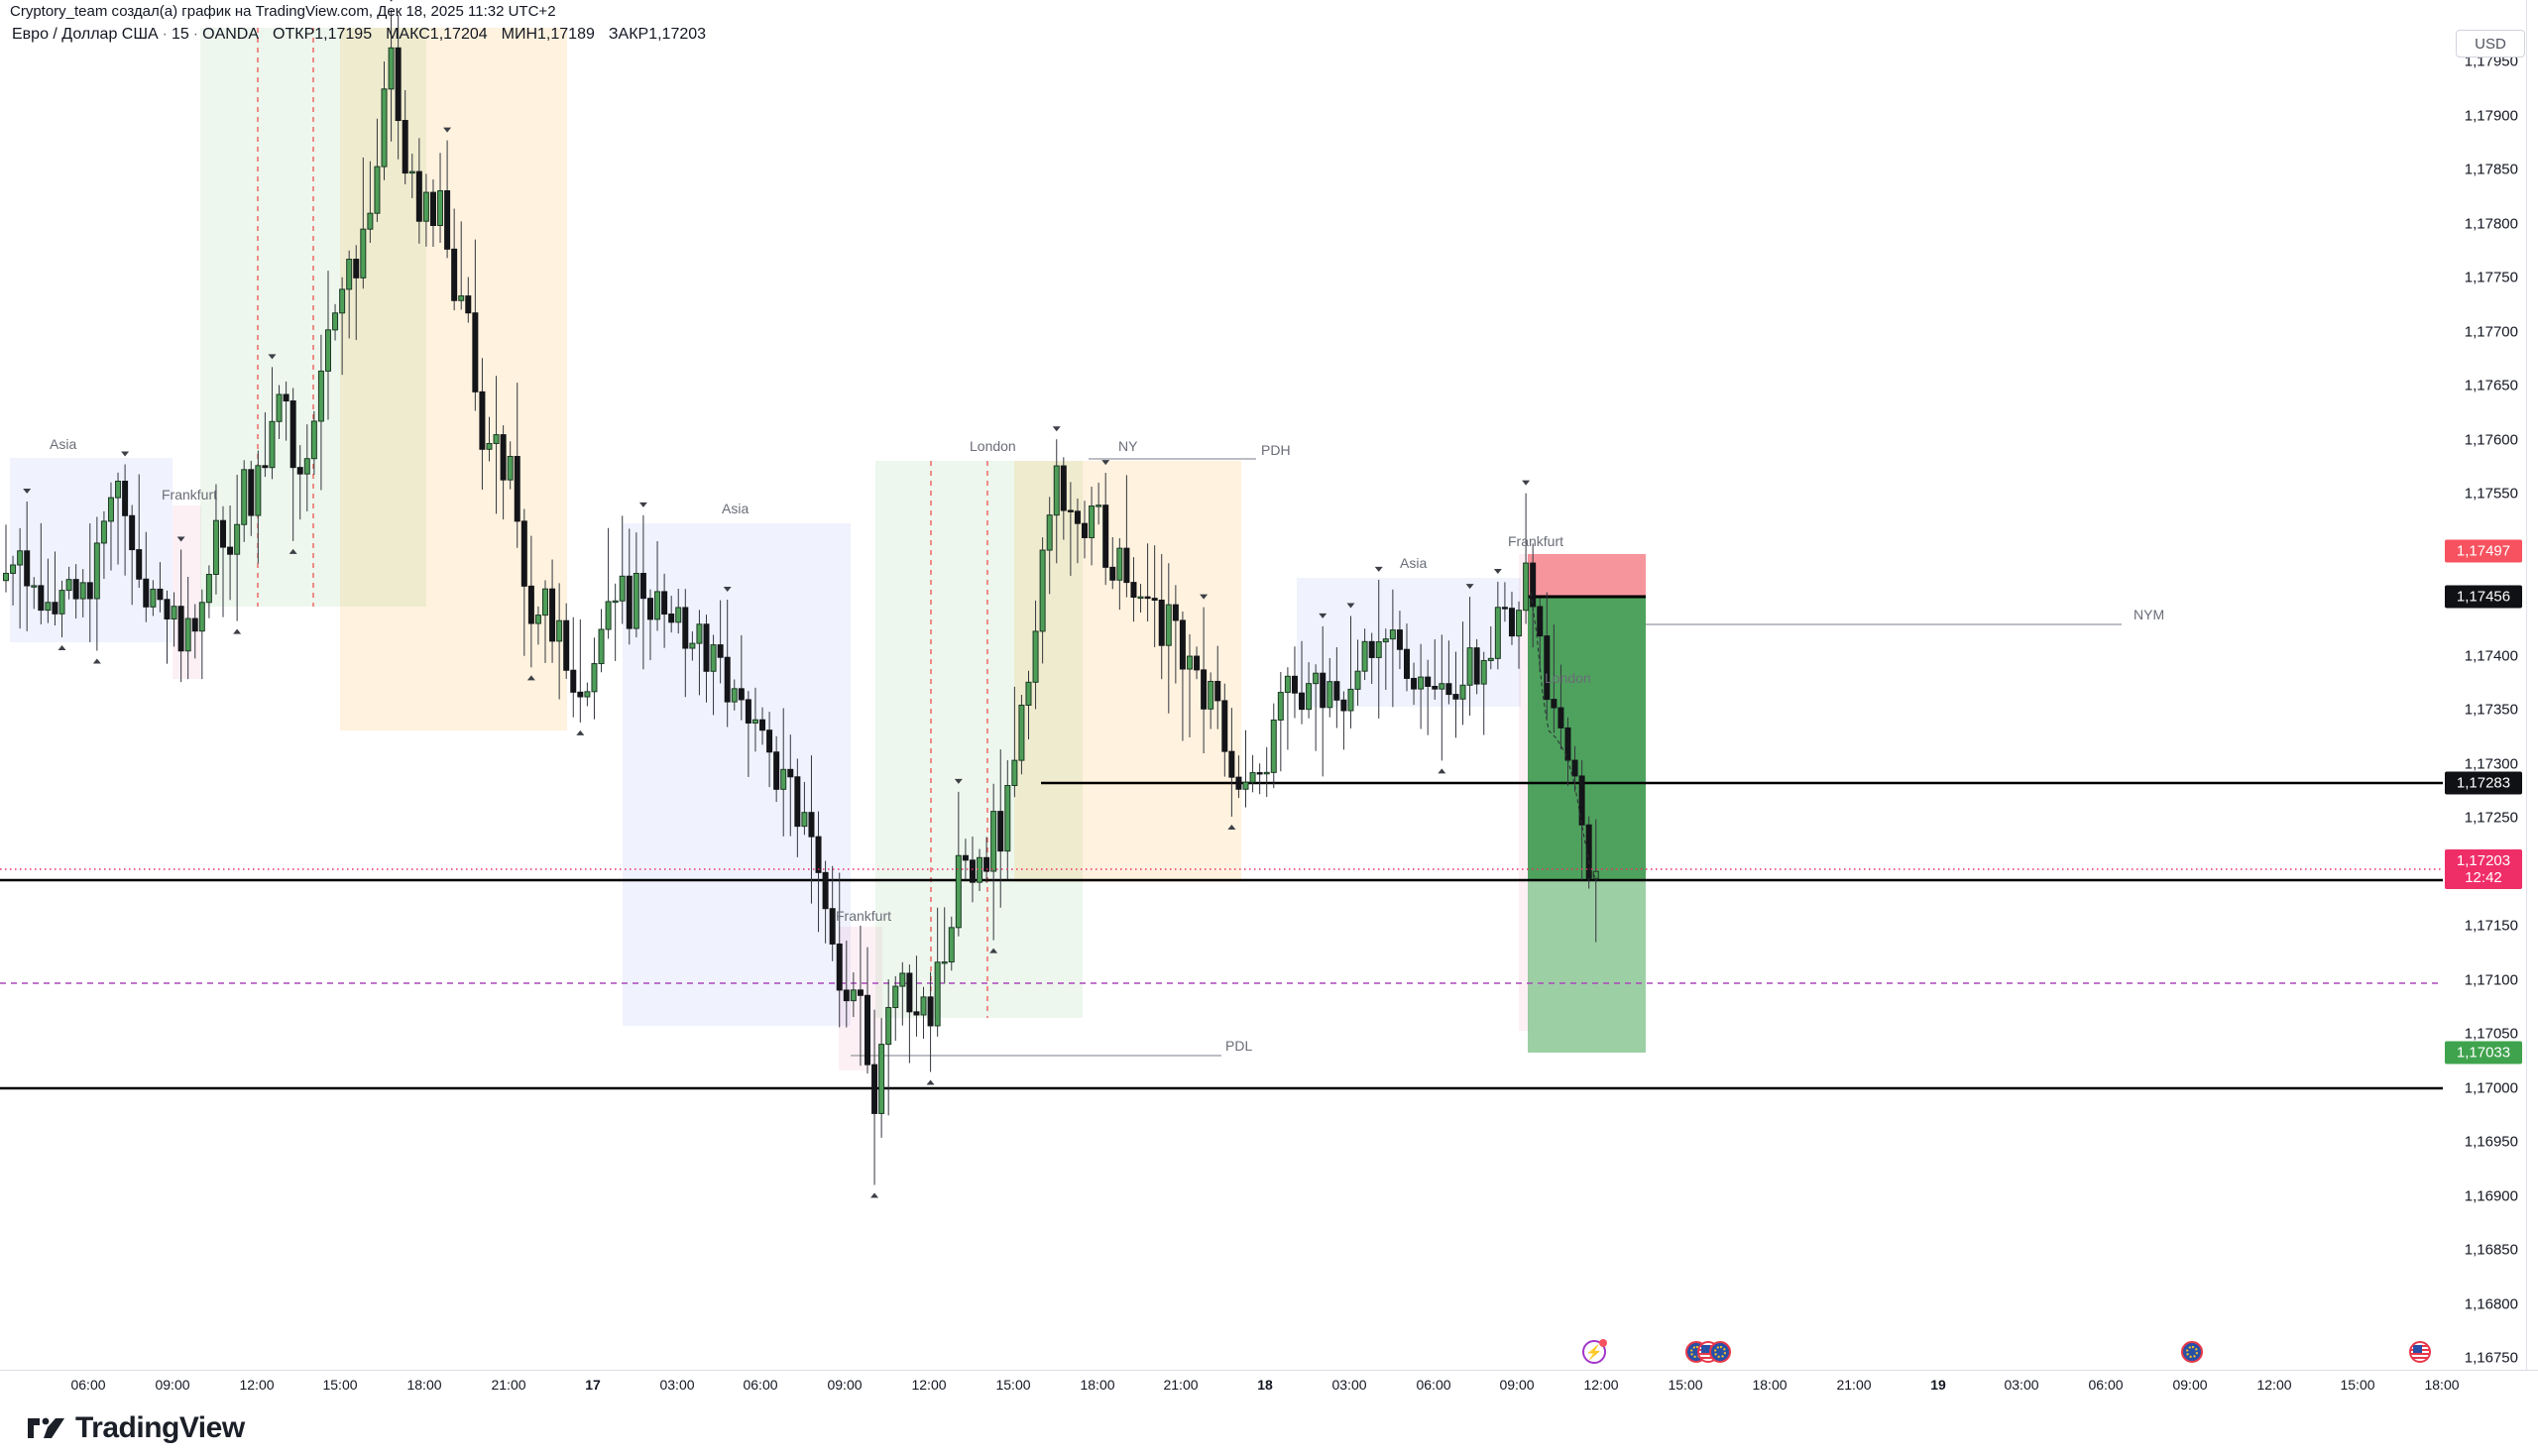 The width and height of the screenshot is (2538, 1456). I want to click on entry-price: 1,17456, so click(2483, 597).